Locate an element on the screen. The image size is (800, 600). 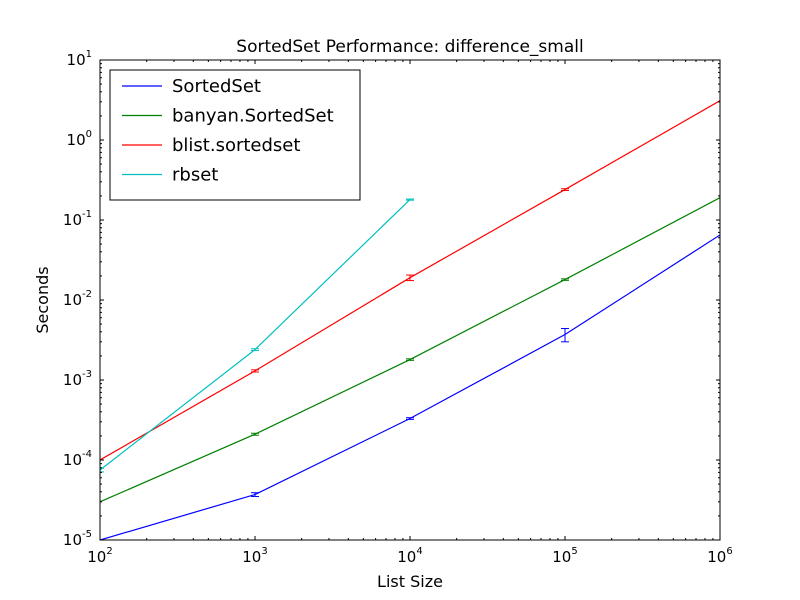
y-tick-label: 10⁻³ is located at coordinates (77, 379).